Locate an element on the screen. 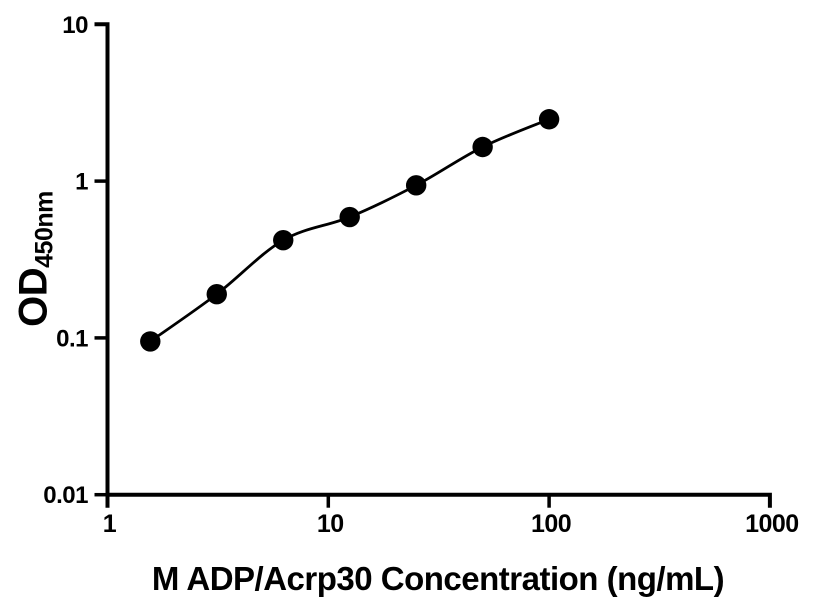  y-axis-title-subscript: 450nm is located at coordinates (44, 229).